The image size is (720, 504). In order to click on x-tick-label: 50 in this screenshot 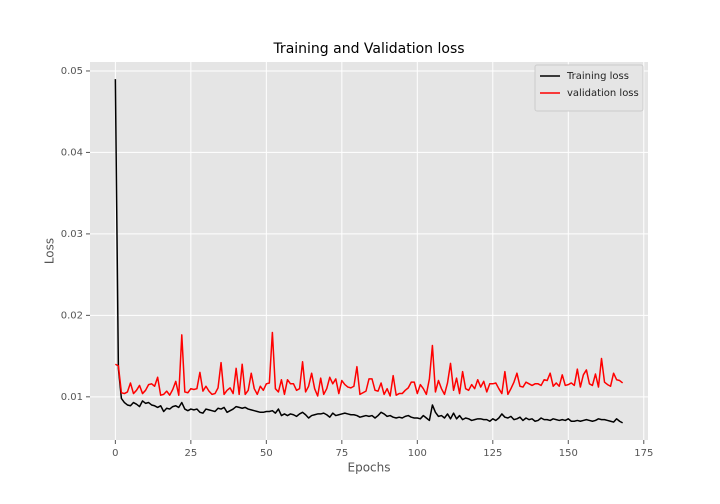, I will do `click(266, 453)`.